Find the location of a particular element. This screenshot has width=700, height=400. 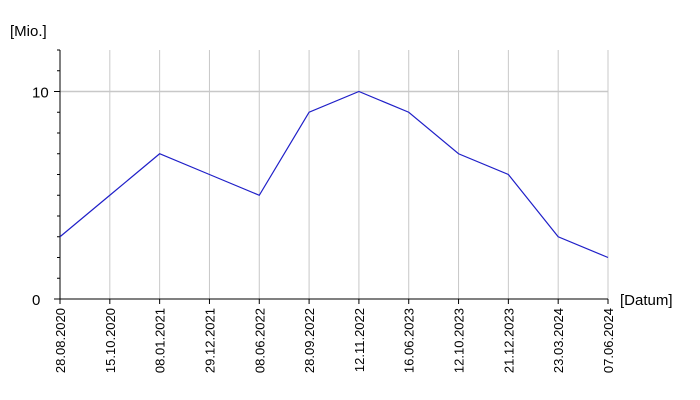

x-tick-label: 15.10.2020 is located at coordinates (110, 340).